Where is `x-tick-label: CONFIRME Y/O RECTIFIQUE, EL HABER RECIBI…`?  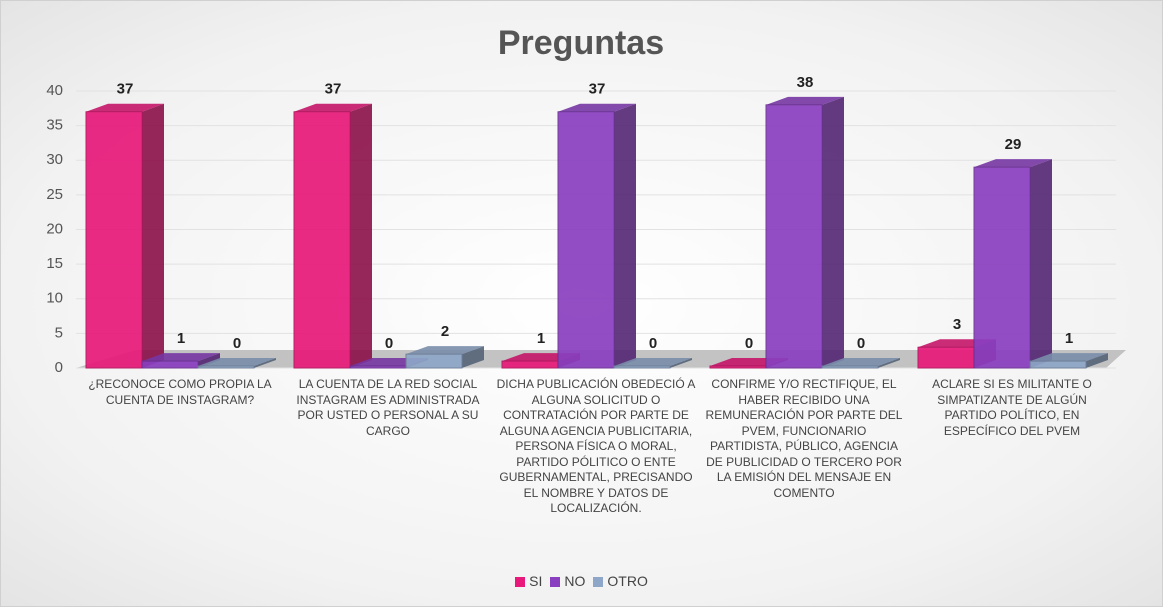 x-tick-label: CONFIRME Y/O RECTIFIQUE, EL HABER RECIBI… is located at coordinates (804, 438).